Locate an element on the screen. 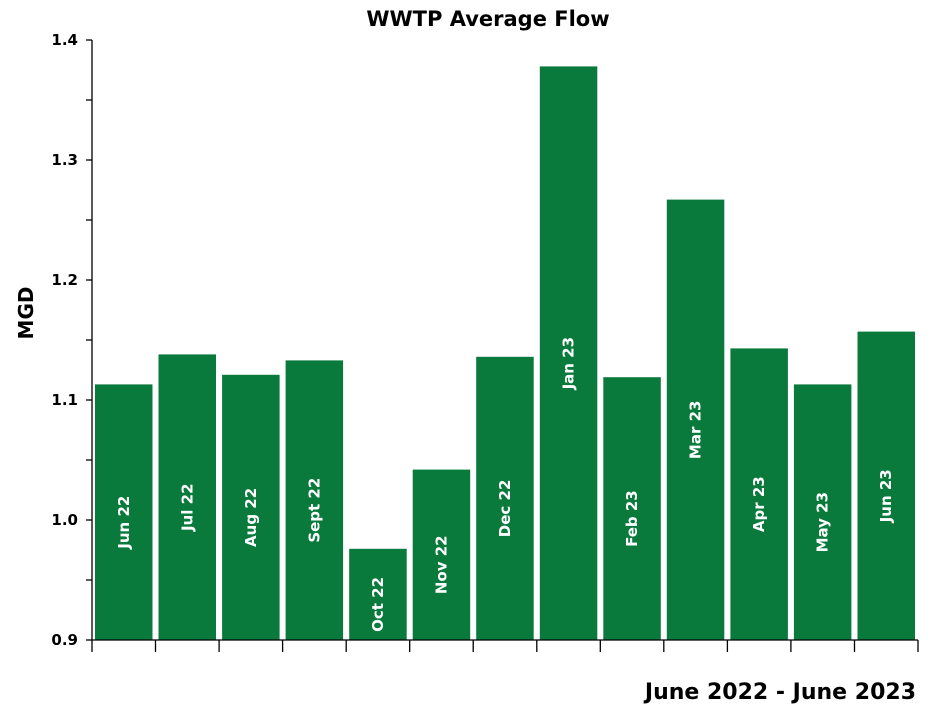 Image resolution: width=939 pixels, height=706 pixels. bar-label: Jun 22 is located at coordinates (124, 523).